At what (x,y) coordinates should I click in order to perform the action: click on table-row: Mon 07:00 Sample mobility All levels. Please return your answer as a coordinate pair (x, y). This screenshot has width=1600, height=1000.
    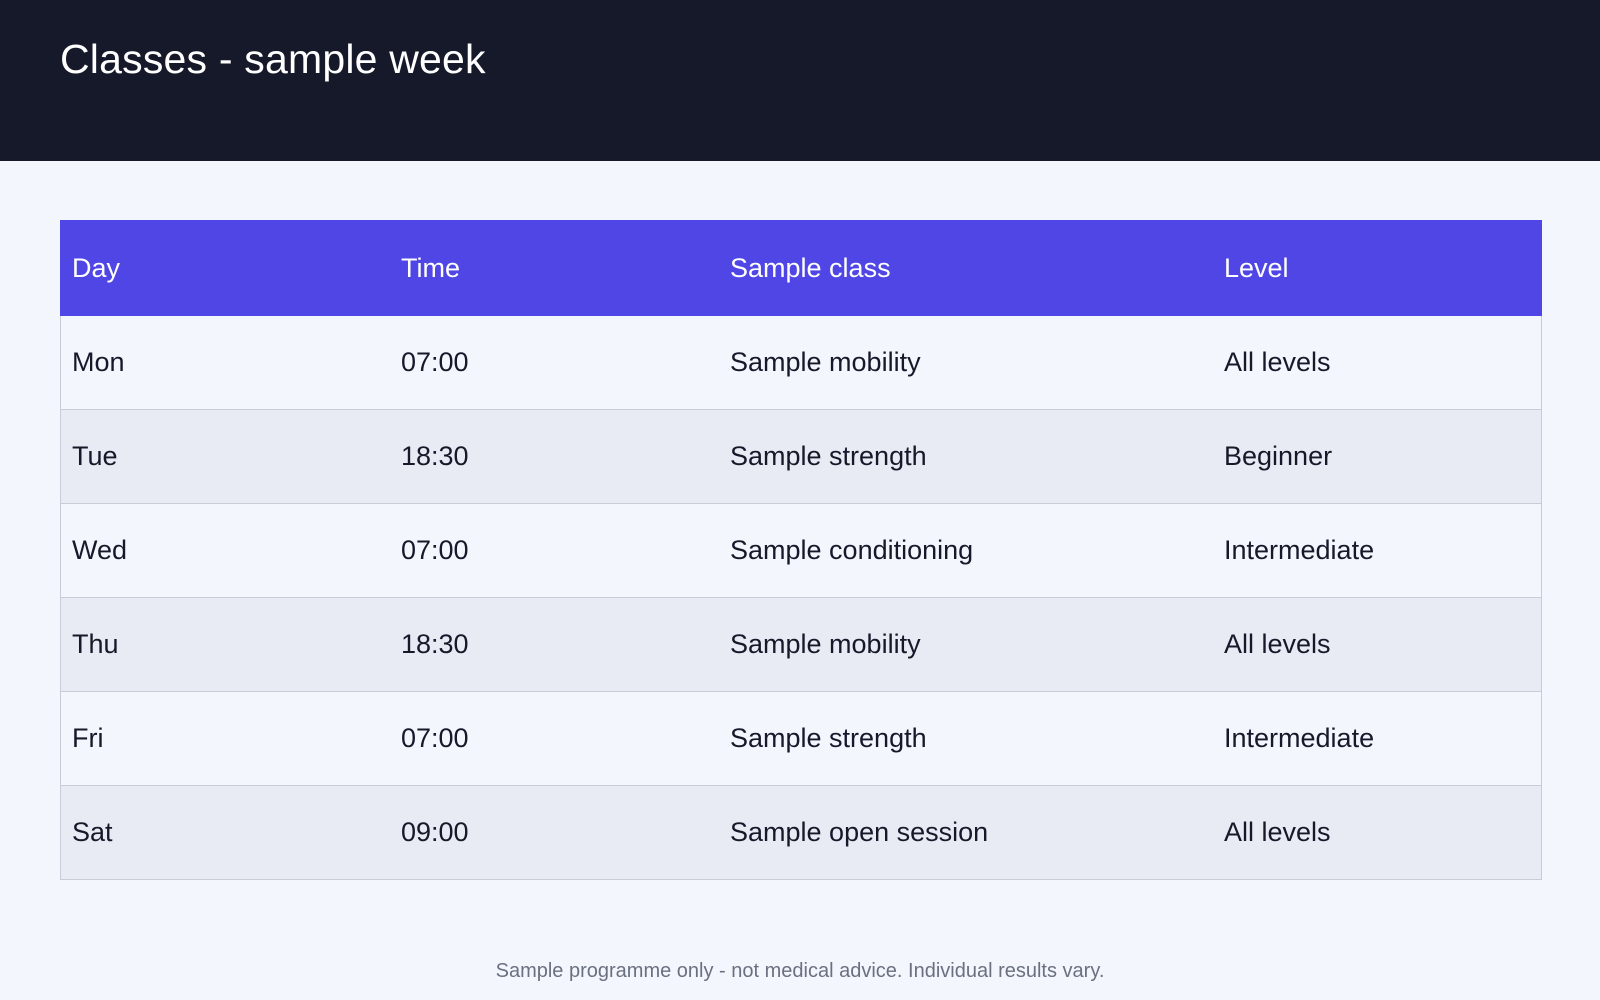
    Looking at the image, I should click on (801, 362).